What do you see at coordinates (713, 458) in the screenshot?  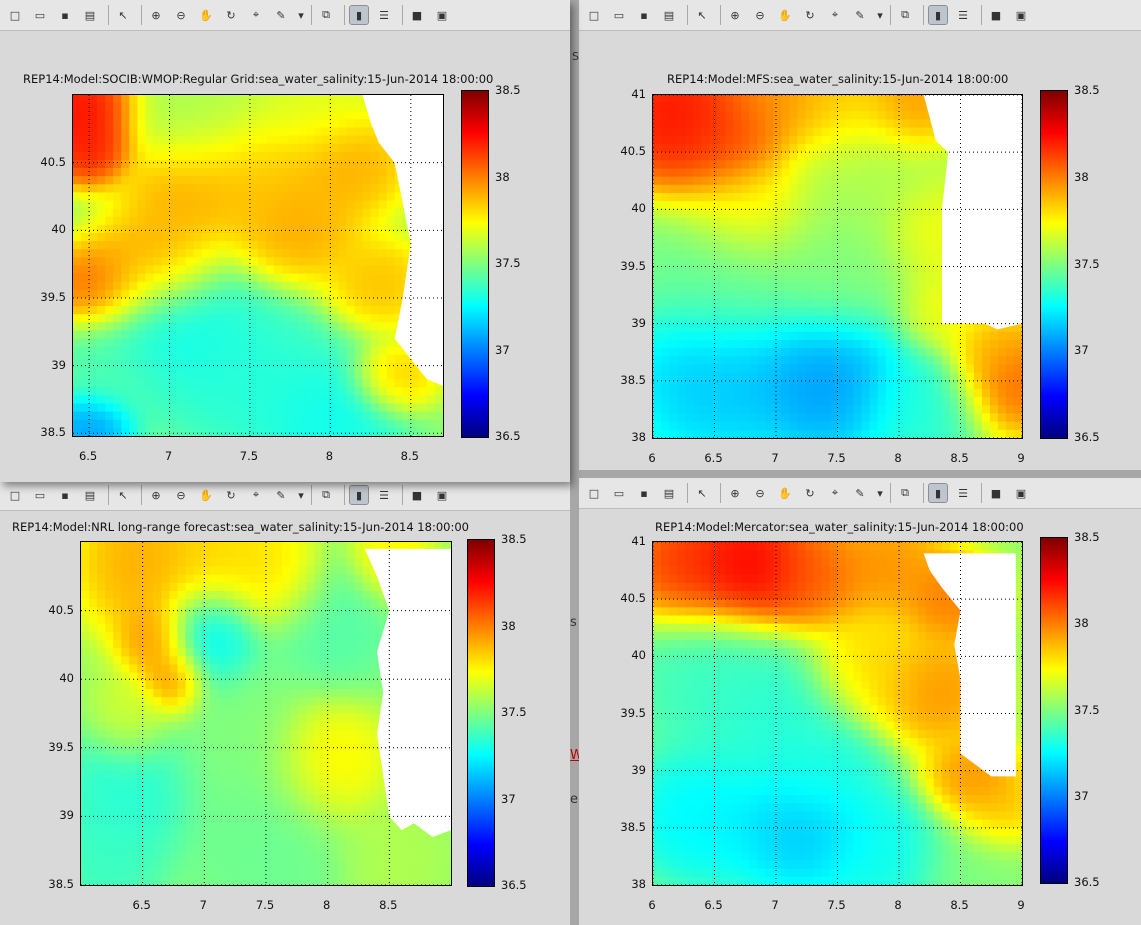 I see `x-tick-label: 6.5` at bounding box center [713, 458].